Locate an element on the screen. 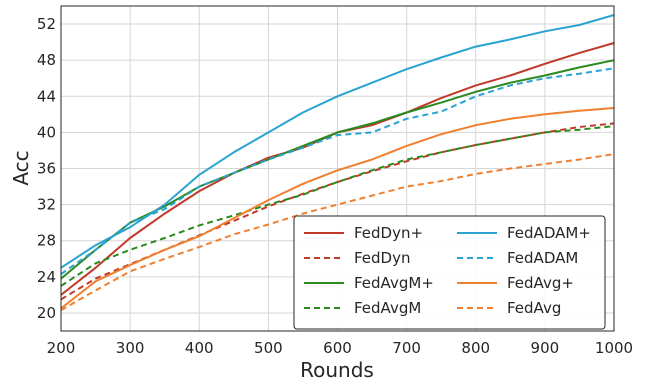 The height and width of the screenshot is (387, 645). x-tick-label: 1000 is located at coordinates (614, 348).